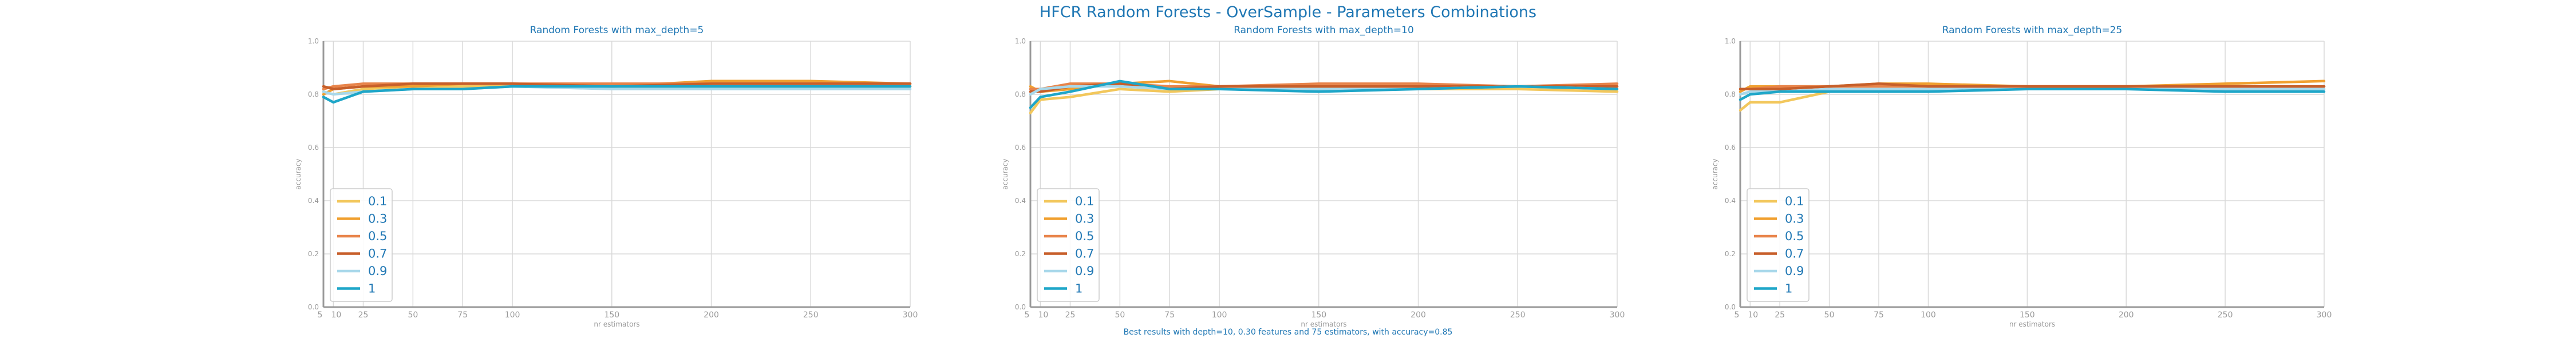  Describe the element at coordinates (617, 31) in the screenshot. I see `subplot-title: Random Forests with max_depth=5` at that location.